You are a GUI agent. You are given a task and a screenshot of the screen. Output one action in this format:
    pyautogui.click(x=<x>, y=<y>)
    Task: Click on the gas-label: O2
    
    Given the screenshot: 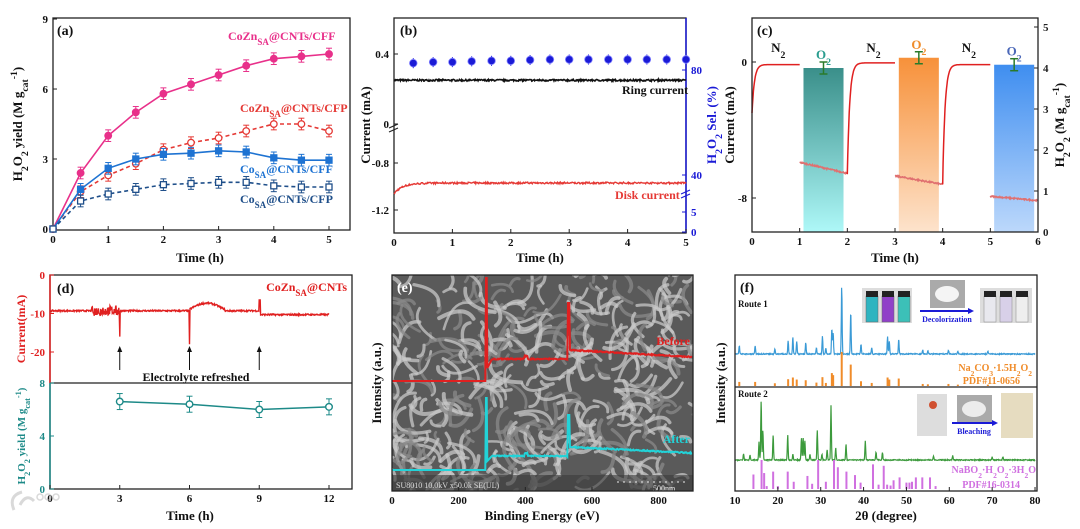 What is the action you would take?
    pyautogui.click(x=1014, y=54)
    